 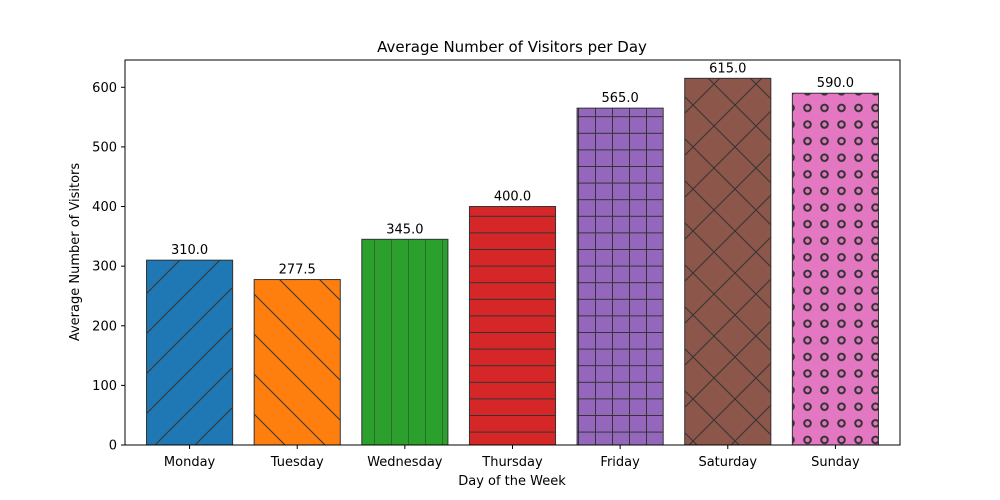 What do you see at coordinates (512, 326) in the screenshot?
I see `bar-hatch-thursday` at bounding box center [512, 326].